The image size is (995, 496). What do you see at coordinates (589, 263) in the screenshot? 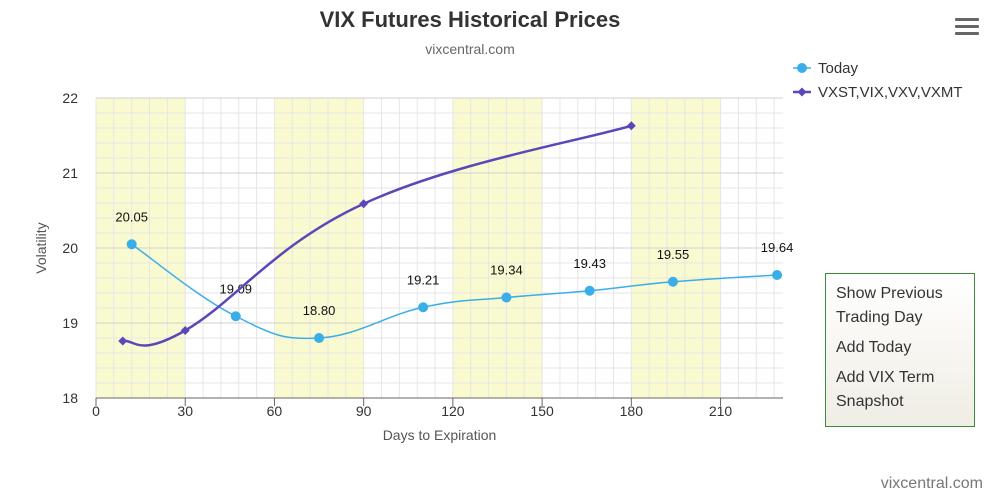
I see `data-label: 19.43` at bounding box center [589, 263].